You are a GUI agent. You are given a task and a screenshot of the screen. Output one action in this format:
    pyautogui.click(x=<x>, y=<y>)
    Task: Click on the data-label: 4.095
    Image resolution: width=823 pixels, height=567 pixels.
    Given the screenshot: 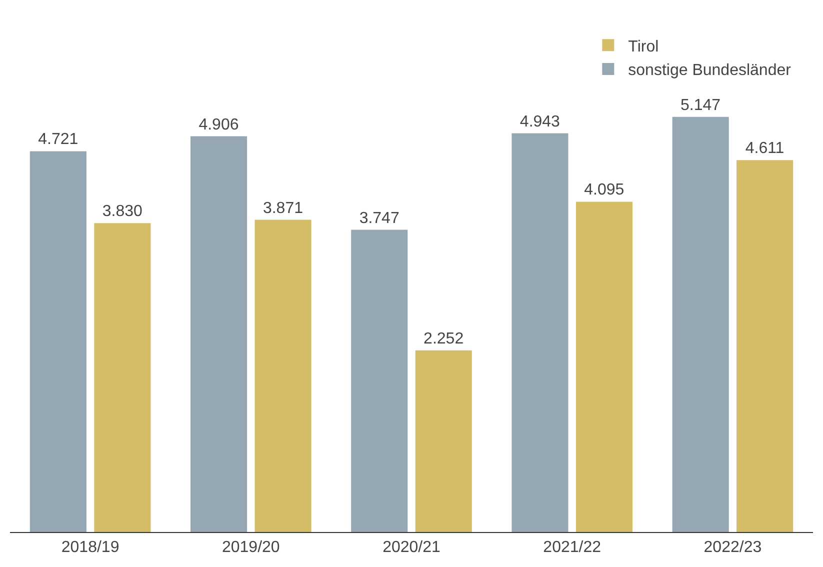 What is the action you would take?
    pyautogui.click(x=604, y=190)
    